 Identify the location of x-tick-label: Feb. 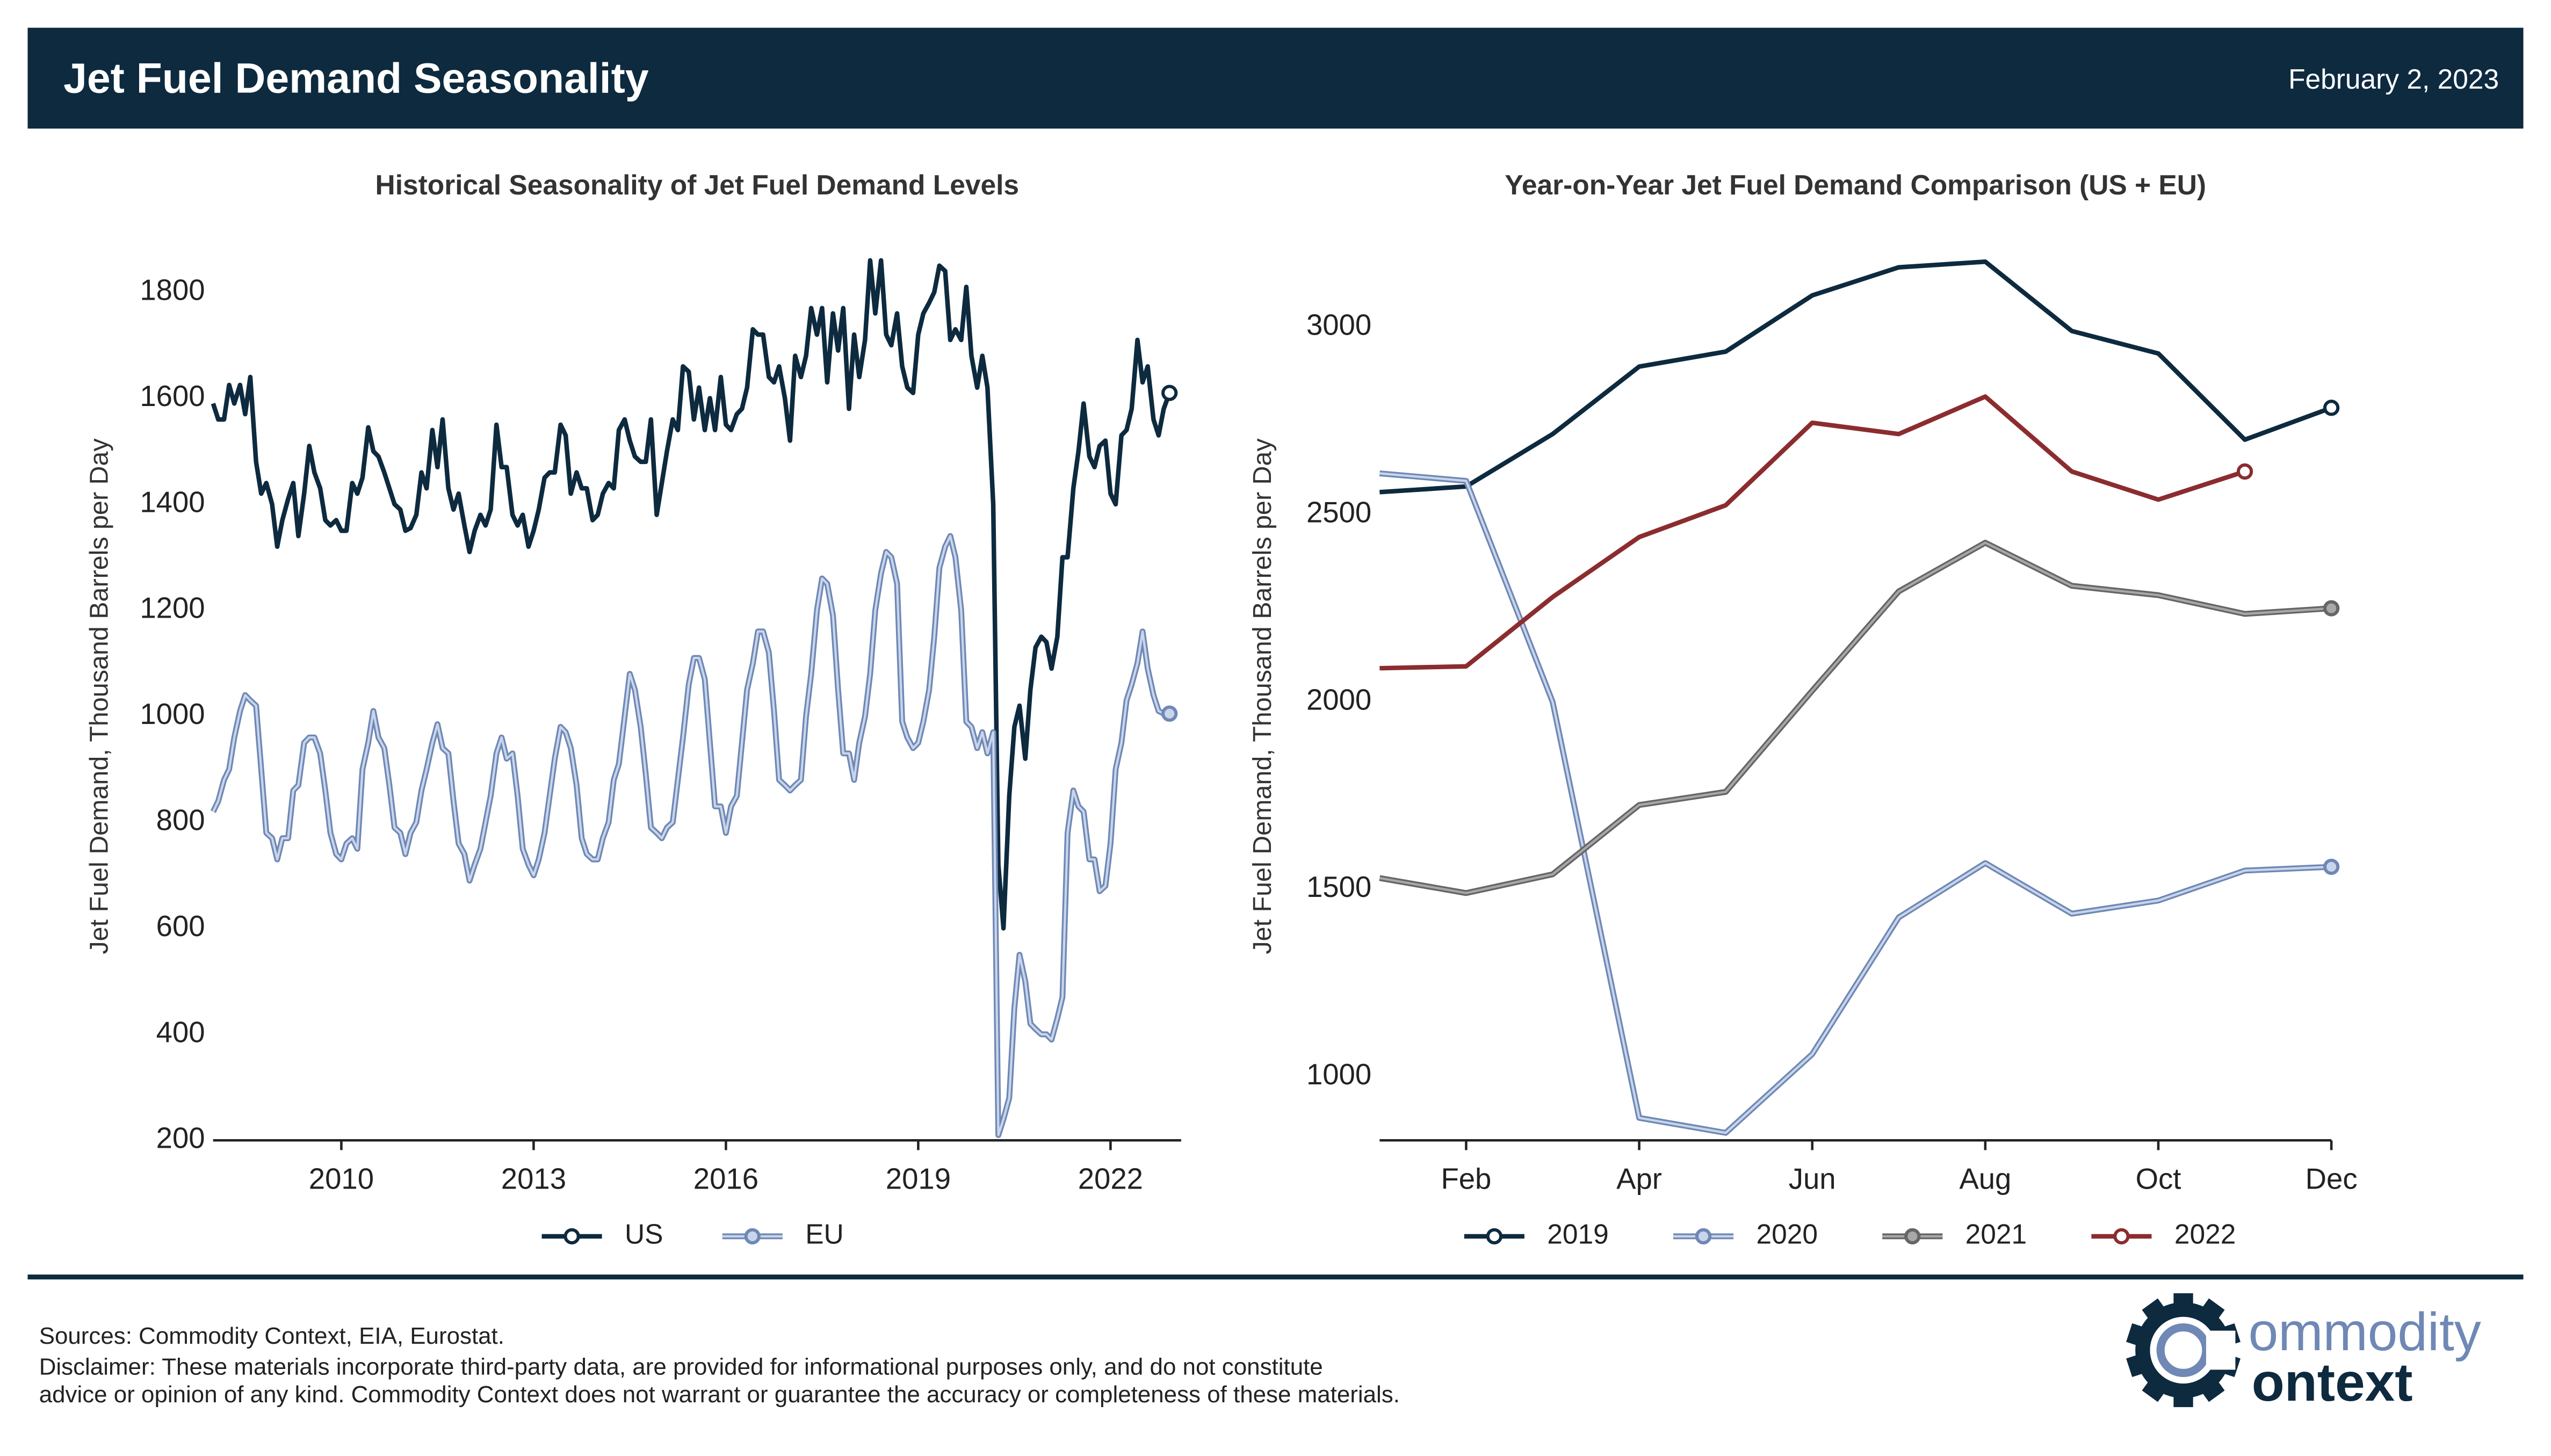
(1466, 1178).